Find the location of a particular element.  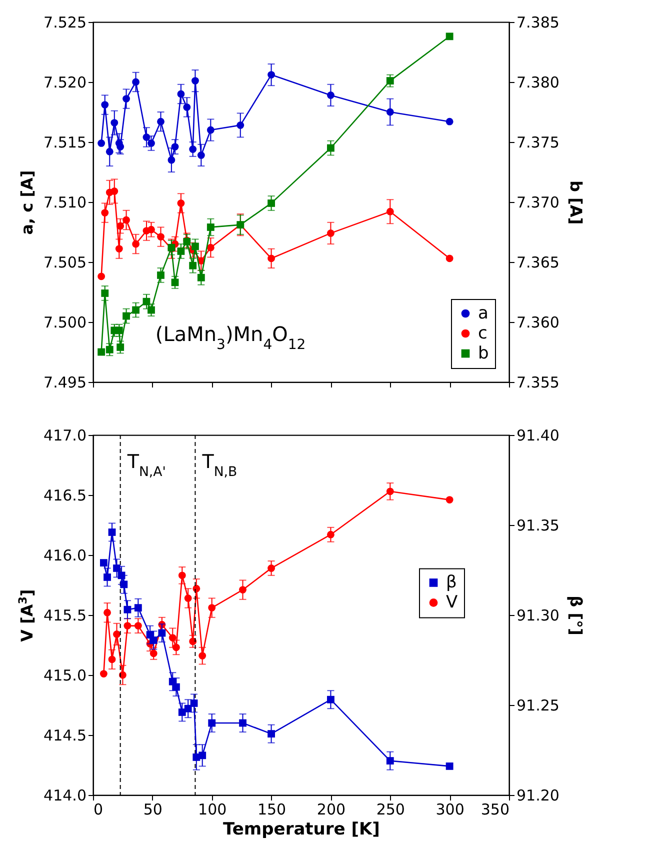

y2-tick-label: 91.30 is located at coordinates (538, 615).